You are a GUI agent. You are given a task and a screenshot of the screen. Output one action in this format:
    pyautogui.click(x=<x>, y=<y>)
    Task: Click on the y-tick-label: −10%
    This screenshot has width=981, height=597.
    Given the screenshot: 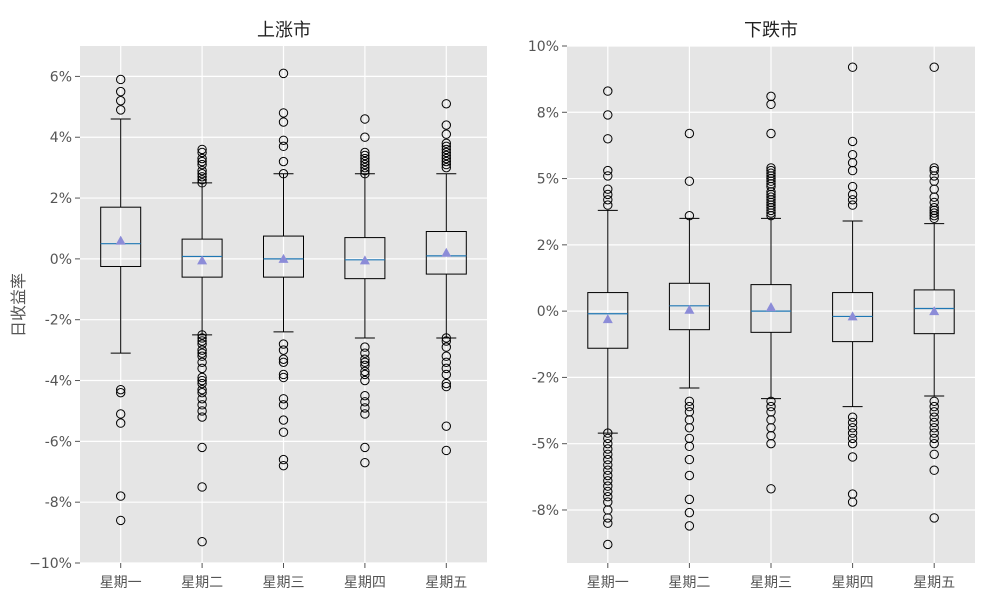 What is the action you would take?
    pyautogui.click(x=50, y=564)
    